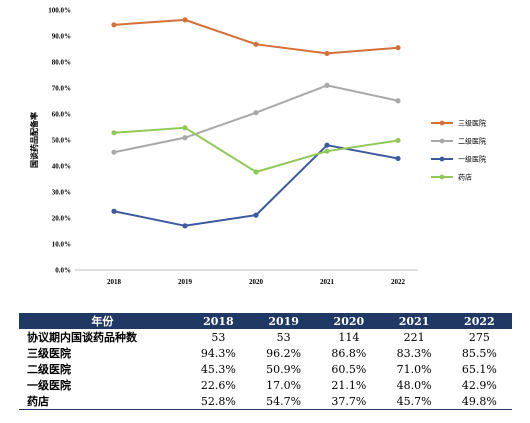  I want to click on table-row: 三级医院 94.3% 96.2% 86.8% 83.3% 85.5%, so click(265, 353).